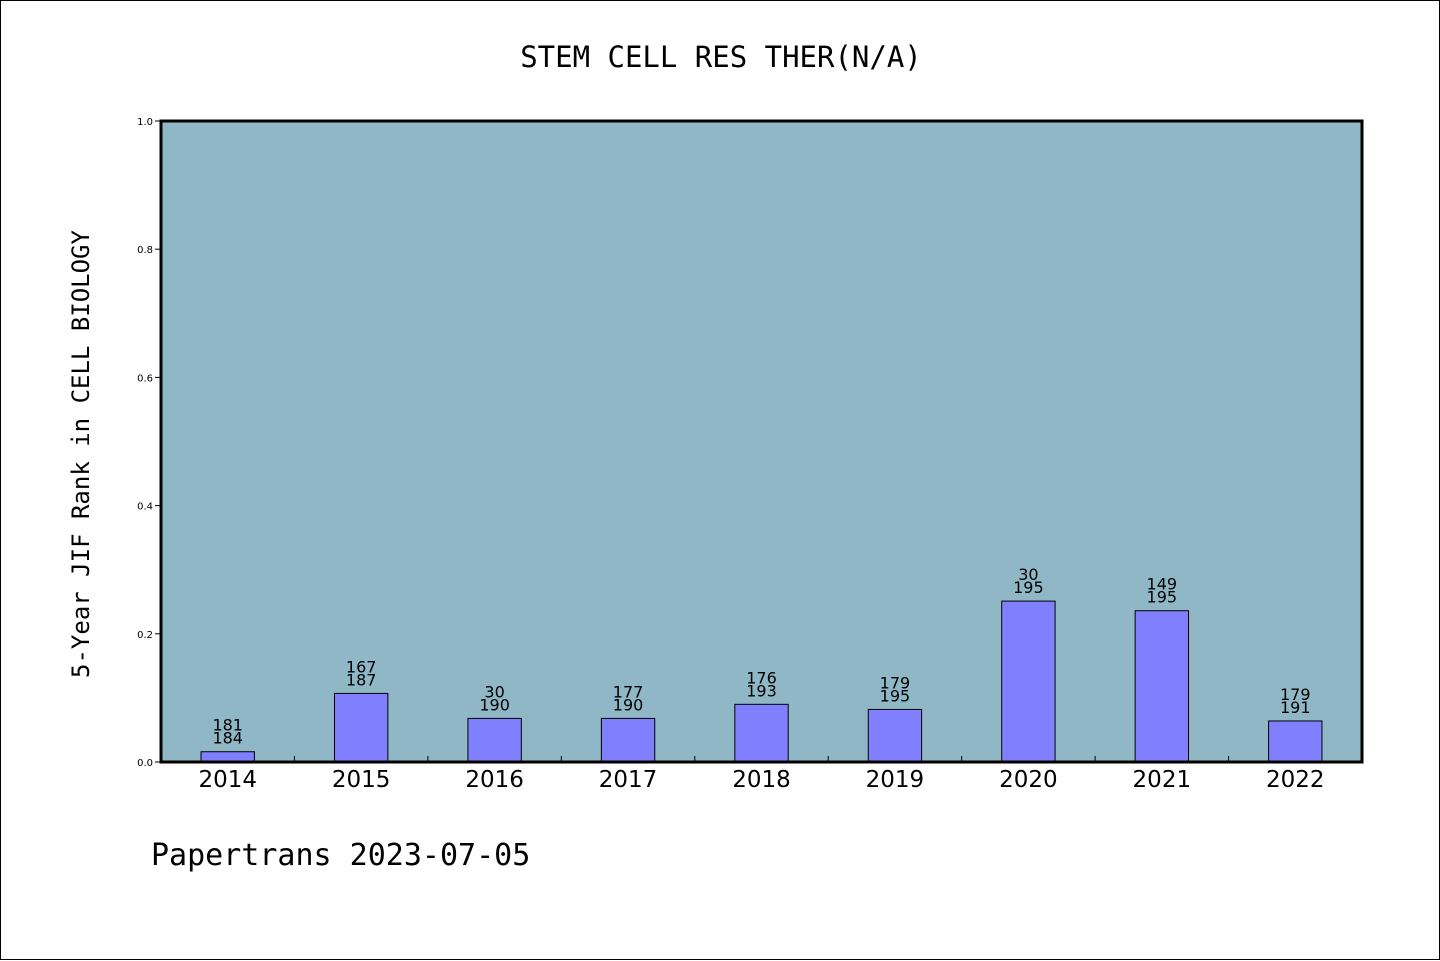 This screenshot has width=1440, height=961. What do you see at coordinates (761, 677) in the screenshot?
I see `bar-label-rank: 176` at bounding box center [761, 677].